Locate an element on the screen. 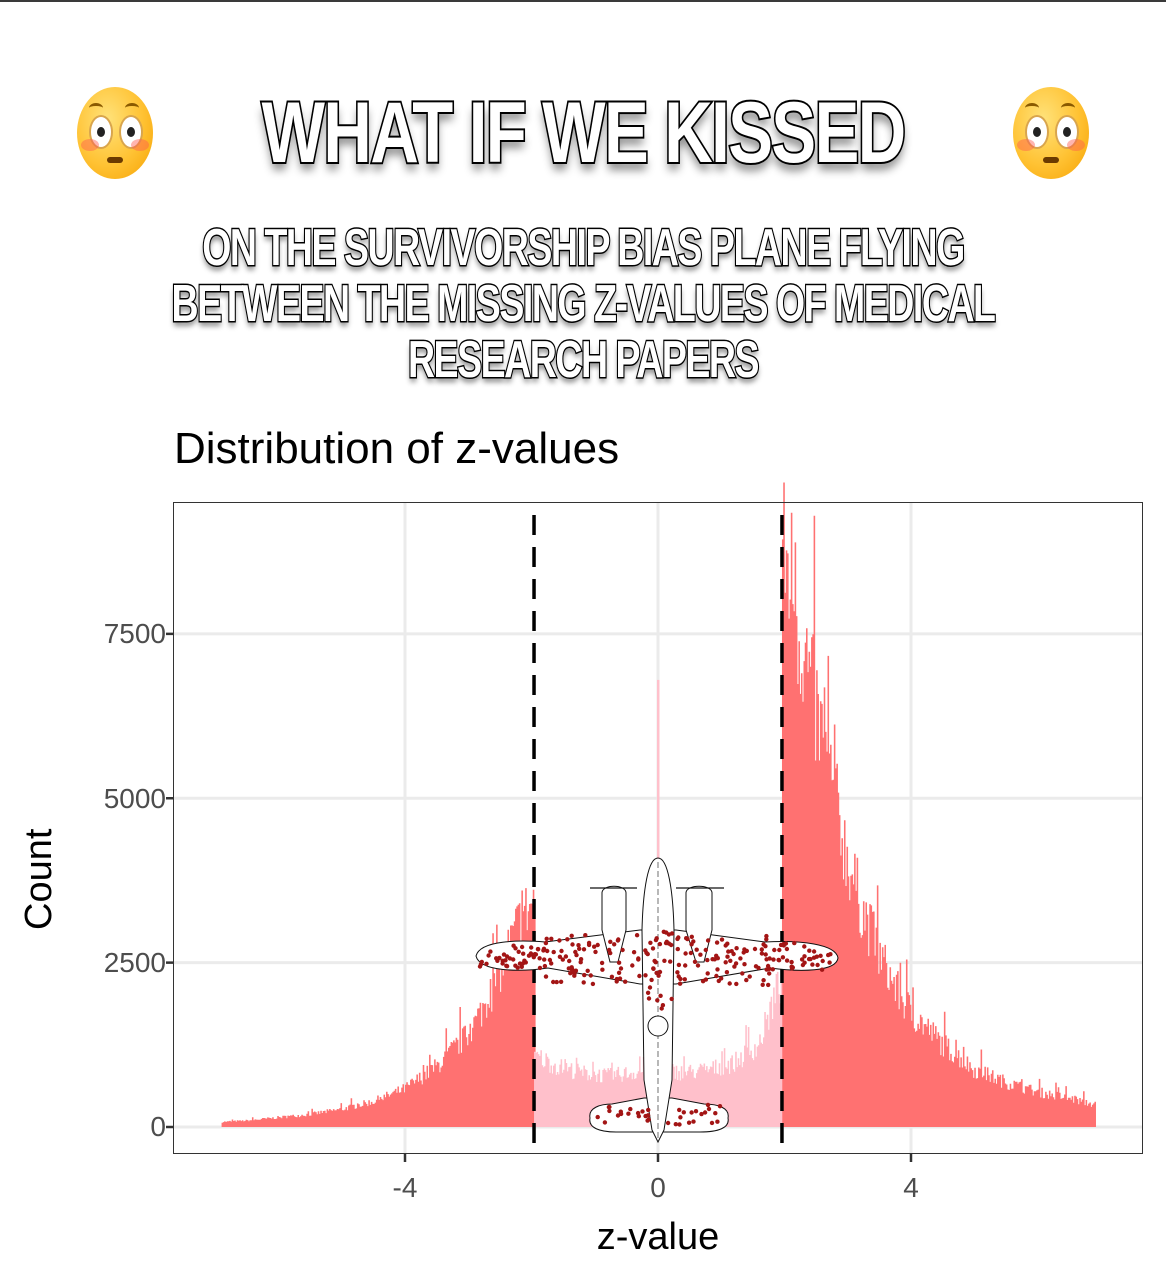 Image resolution: width=1166 pixels, height=1282 pixels. top-border is located at coordinates (583, 1).